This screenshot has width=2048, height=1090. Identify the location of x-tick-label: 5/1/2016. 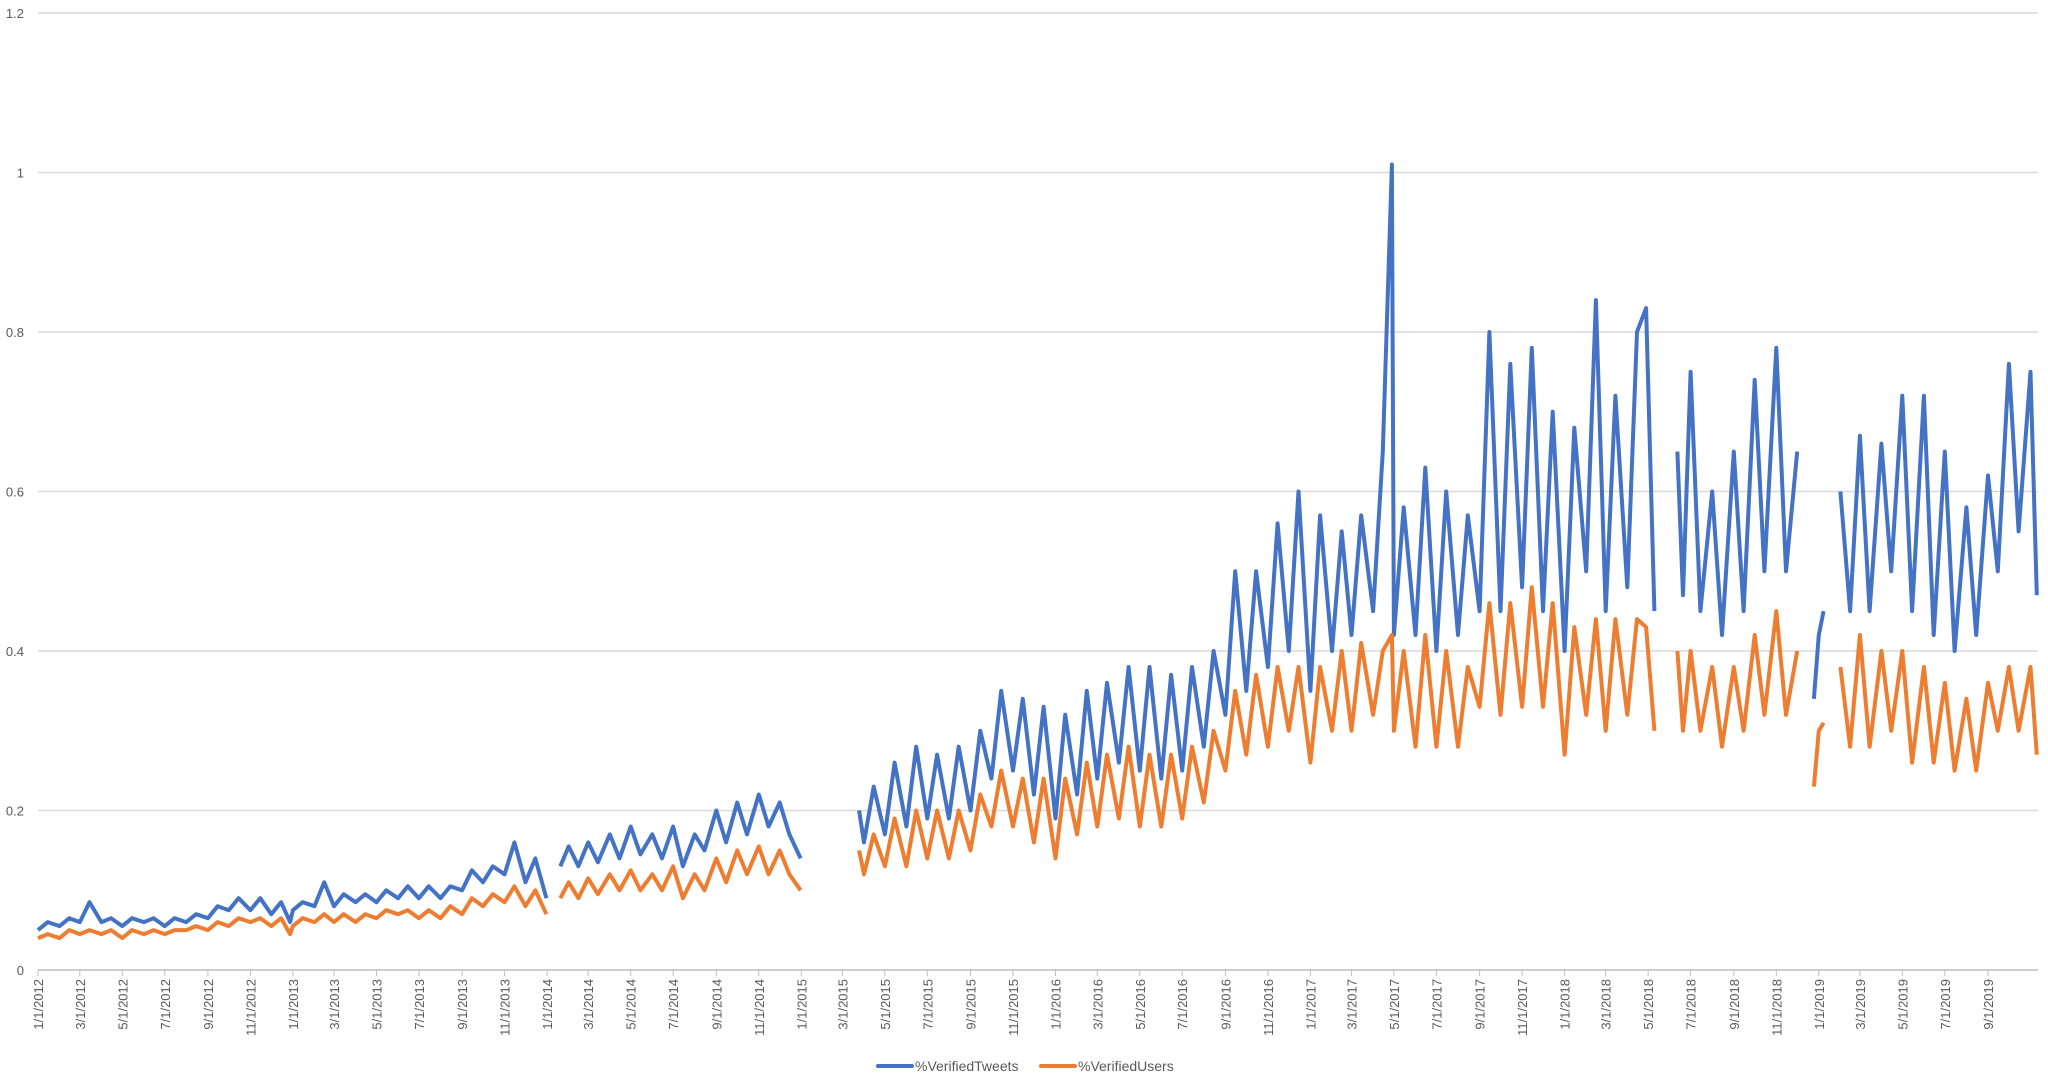
(1140, 1004).